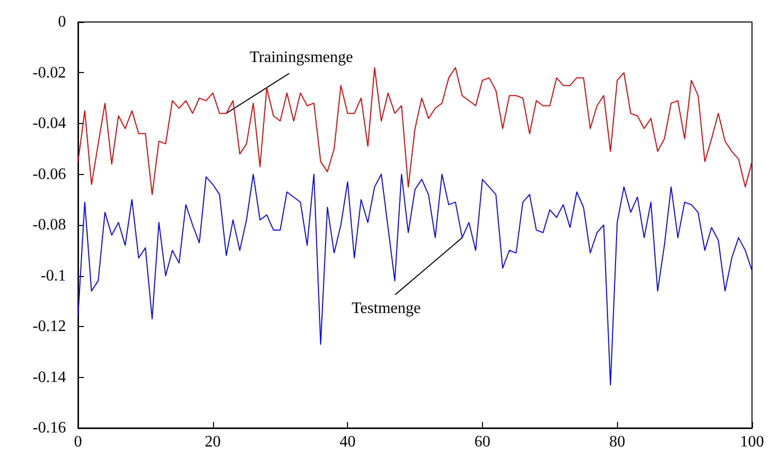 This screenshot has width=776, height=463. What do you see at coordinates (49, 428) in the screenshot?
I see `y-tick-label: -0.16` at bounding box center [49, 428].